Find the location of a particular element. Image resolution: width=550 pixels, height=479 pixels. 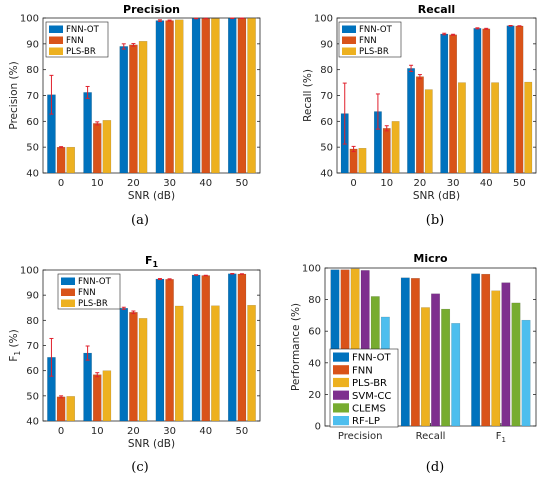

y-tick-label: 0 is located at coordinates (318, 427).